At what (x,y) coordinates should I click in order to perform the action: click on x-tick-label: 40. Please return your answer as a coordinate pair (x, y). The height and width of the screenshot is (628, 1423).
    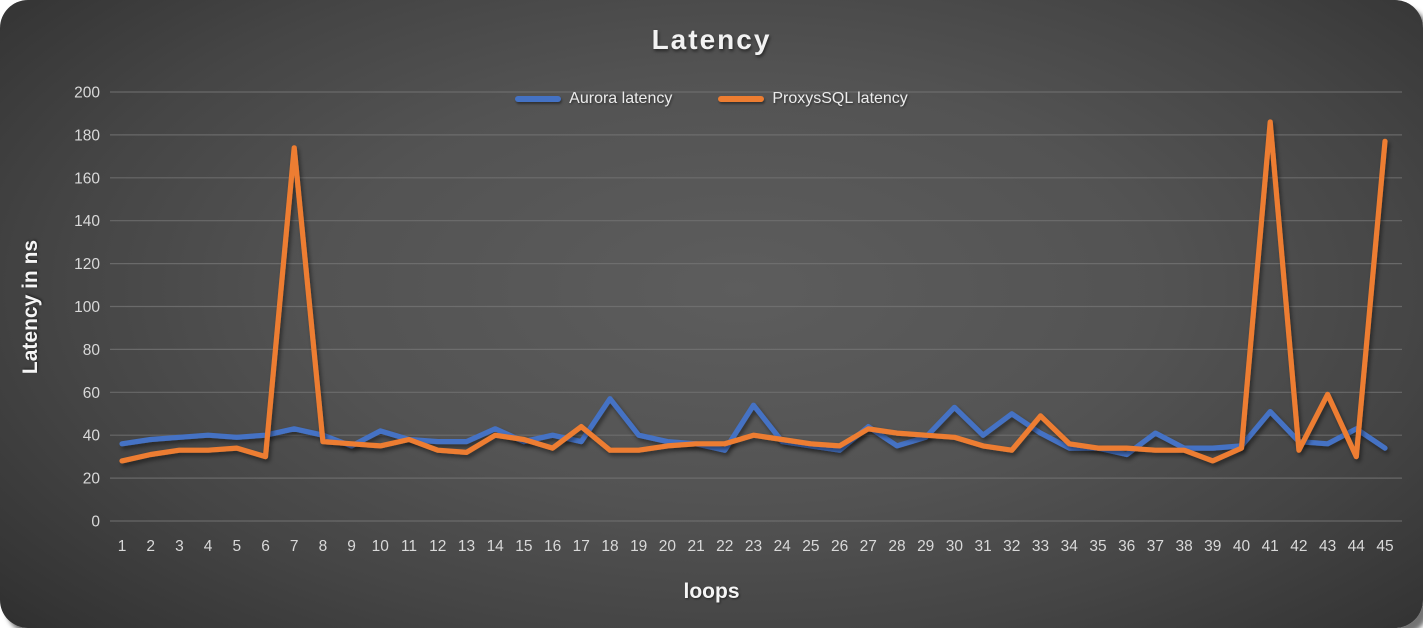
    Looking at the image, I should click on (1242, 546).